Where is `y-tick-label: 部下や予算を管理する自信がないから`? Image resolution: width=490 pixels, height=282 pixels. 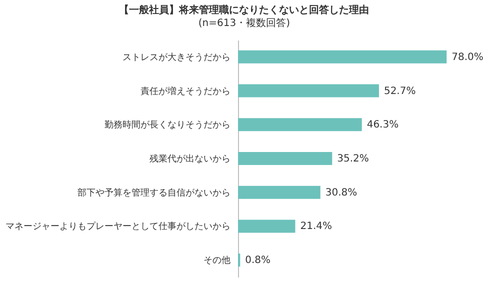 y-tick-label: 部下や予算を管理する自信がないから is located at coordinates (154, 192).